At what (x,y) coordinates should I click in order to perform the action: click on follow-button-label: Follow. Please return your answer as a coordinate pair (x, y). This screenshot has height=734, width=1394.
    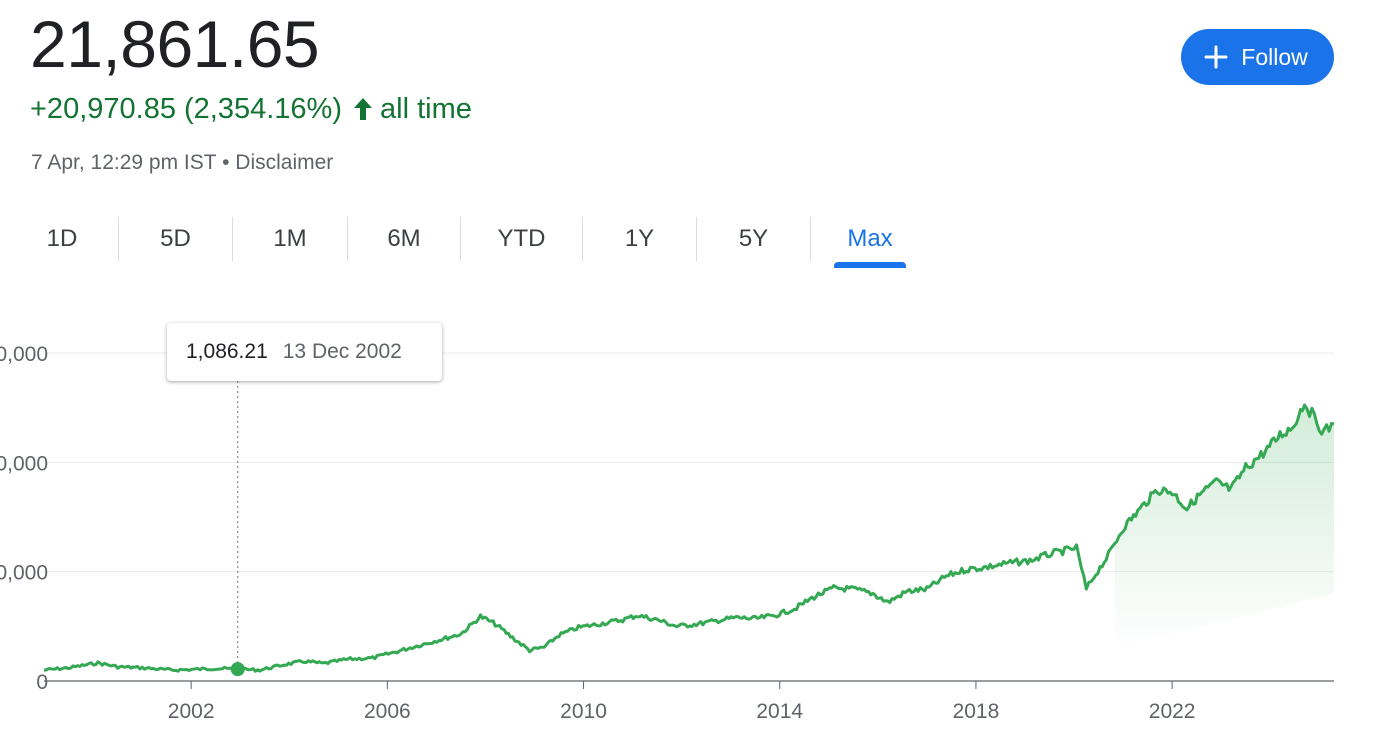
    Looking at the image, I should click on (1274, 56).